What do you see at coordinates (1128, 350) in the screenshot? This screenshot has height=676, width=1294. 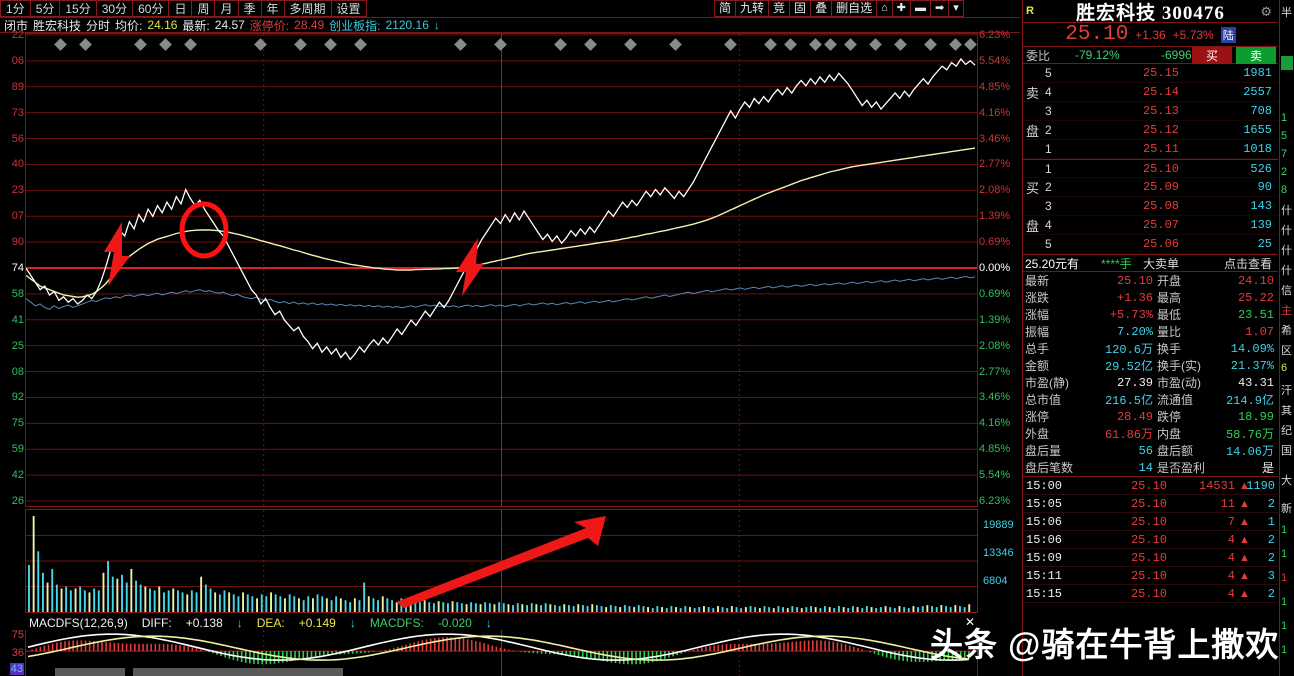 I see `stat-value-left: 120.6万` at bounding box center [1128, 350].